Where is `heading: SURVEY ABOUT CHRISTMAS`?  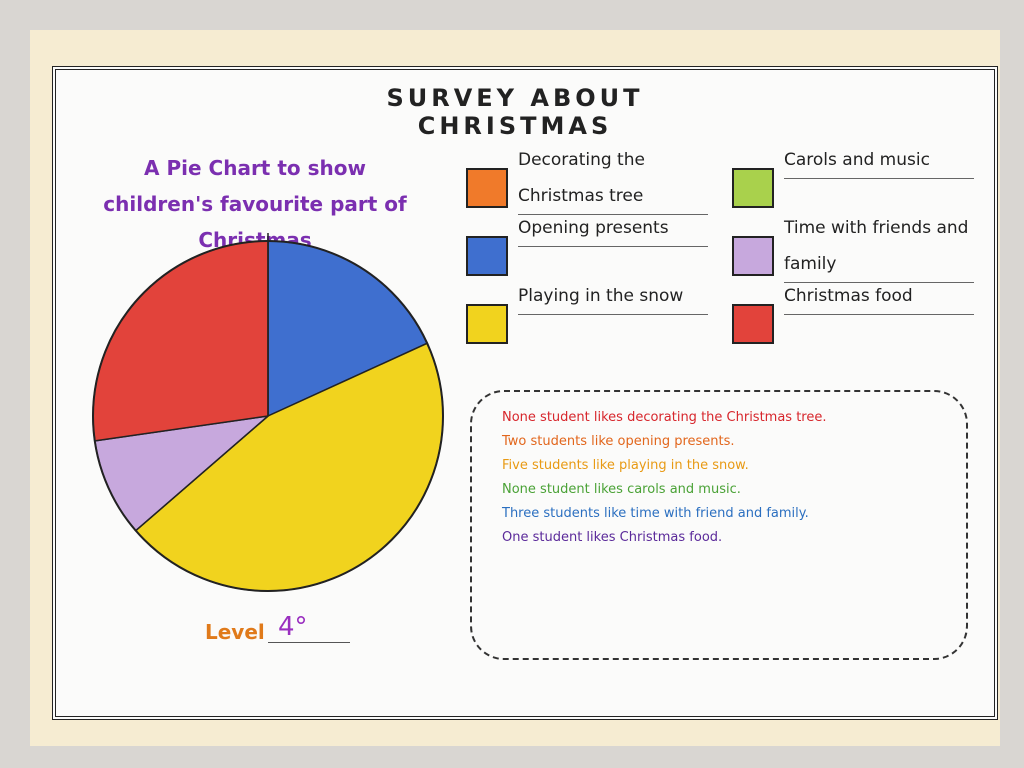 heading: SURVEY ABOUT CHRISTMAS is located at coordinates (515, 112).